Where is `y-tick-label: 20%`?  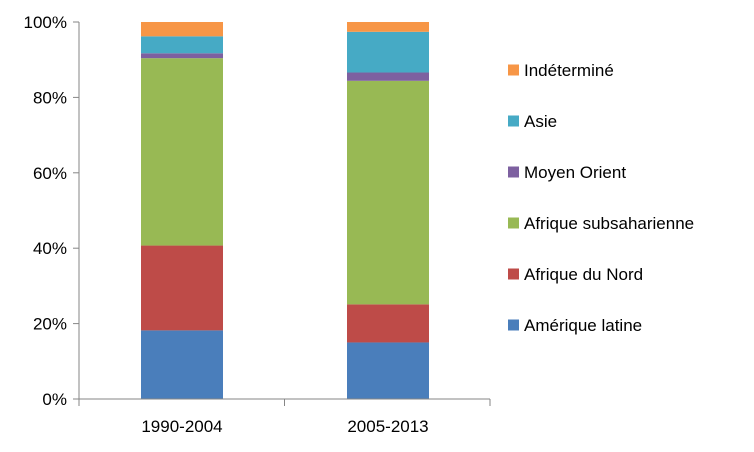 y-tick-label: 20% is located at coordinates (50, 324).